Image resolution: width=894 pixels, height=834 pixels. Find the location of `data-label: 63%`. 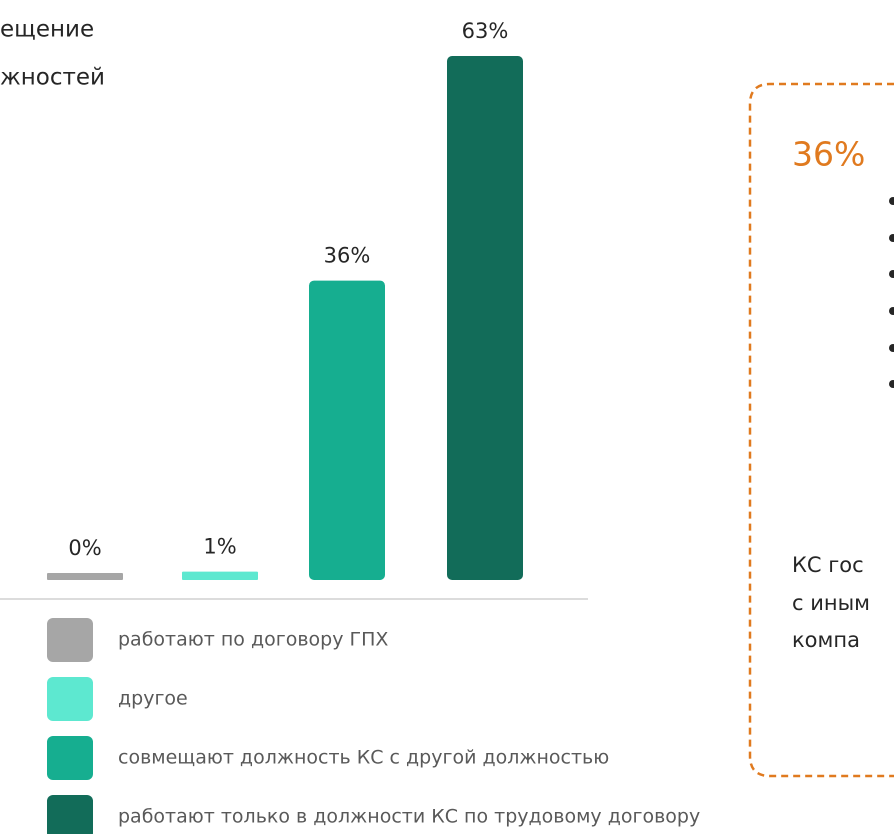

data-label: 63% is located at coordinates (485, 31).